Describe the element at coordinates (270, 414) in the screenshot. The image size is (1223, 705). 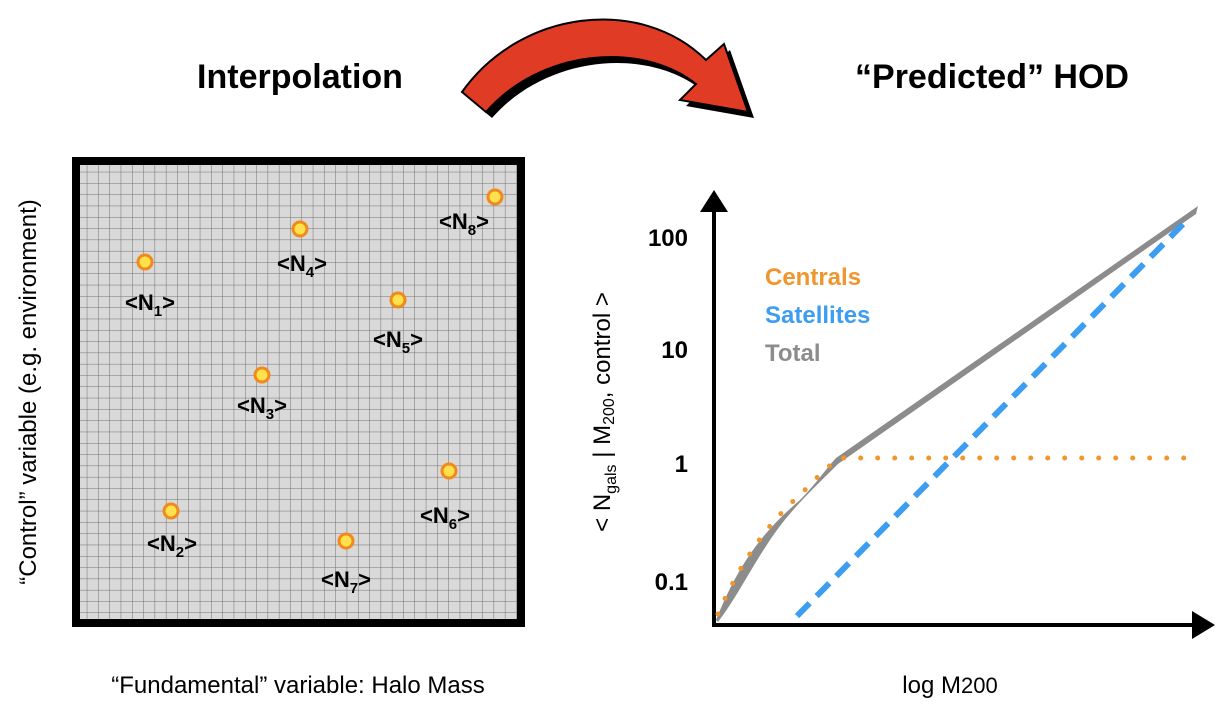
I see `node-sub: 3` at that location.